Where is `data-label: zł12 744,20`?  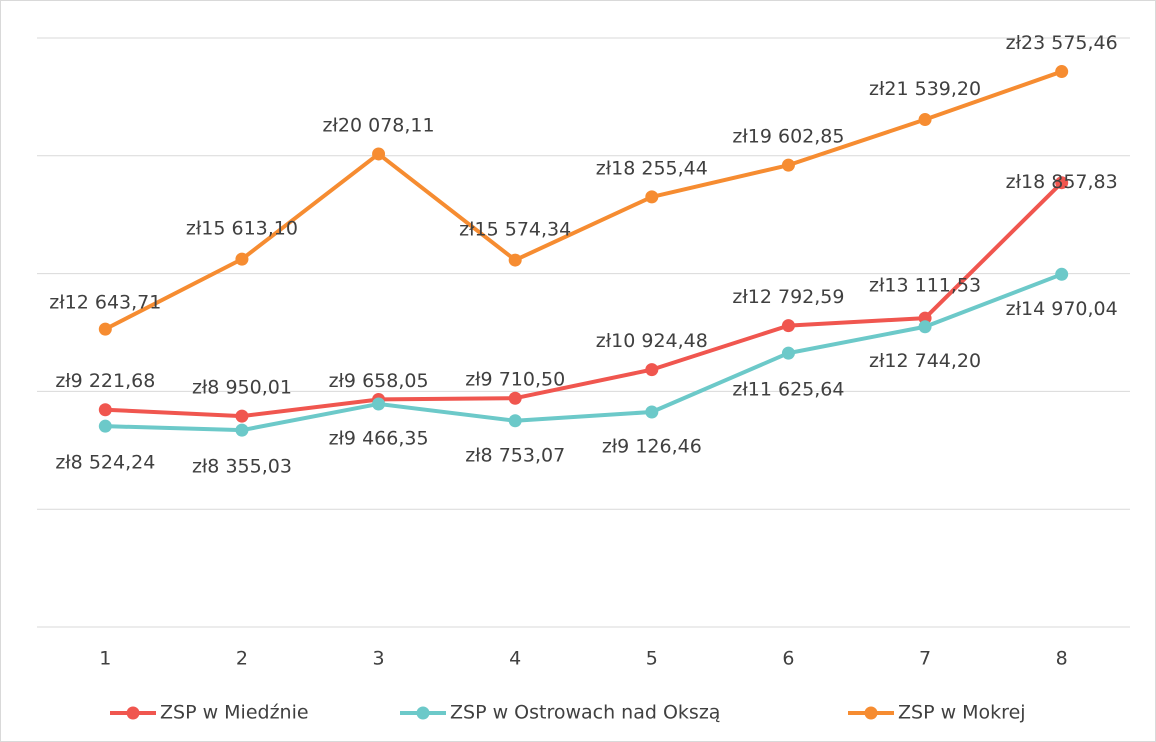 data-label: zł12 744,20 is located at coordinates (925, 361).